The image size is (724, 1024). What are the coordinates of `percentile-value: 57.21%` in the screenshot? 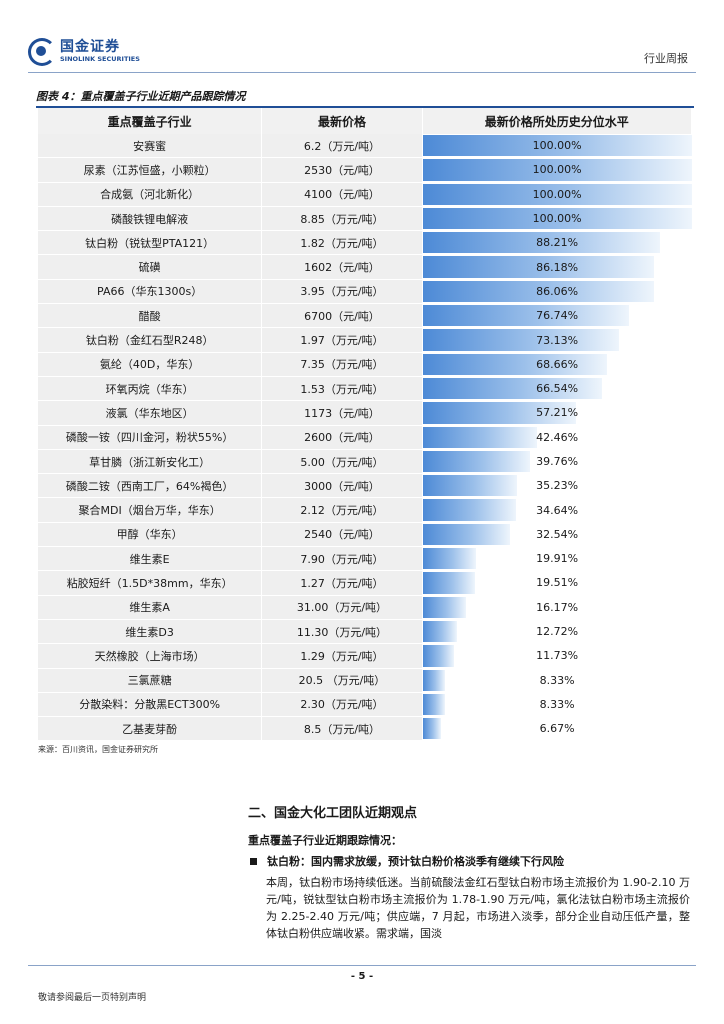 It's located at (557, 413).